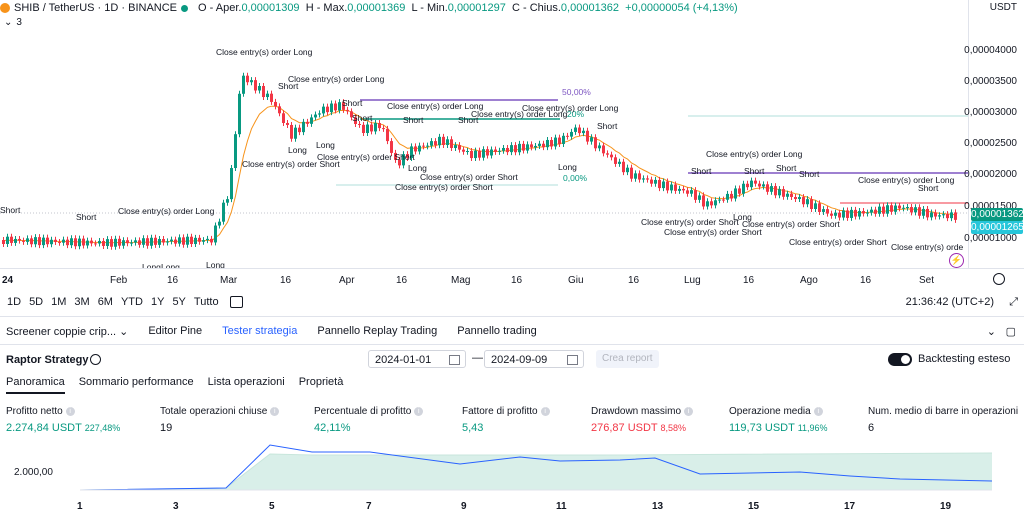  Describe the element at coordinates (246, 382) in the screenshot. I see `tab-trade-list: Lista operazioni` at that location.